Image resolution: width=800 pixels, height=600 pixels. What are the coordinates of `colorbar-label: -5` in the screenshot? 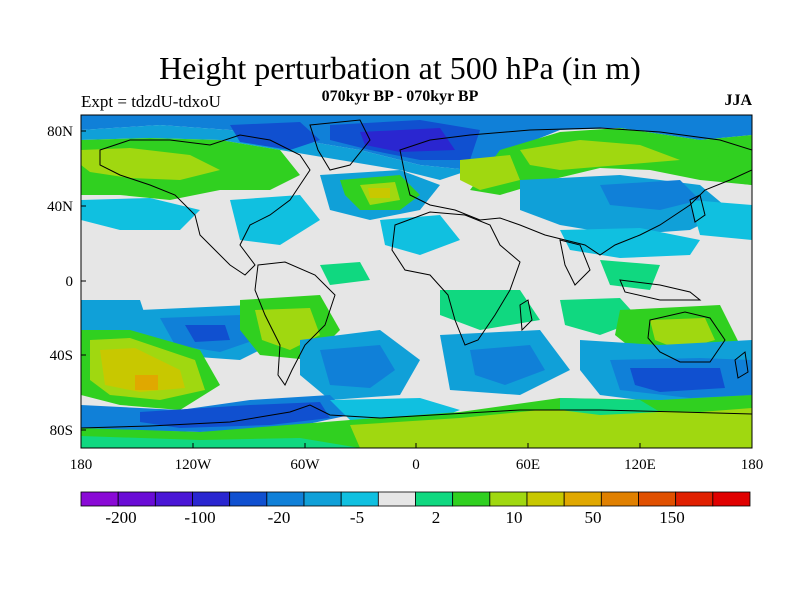 It's located at (357, 517).